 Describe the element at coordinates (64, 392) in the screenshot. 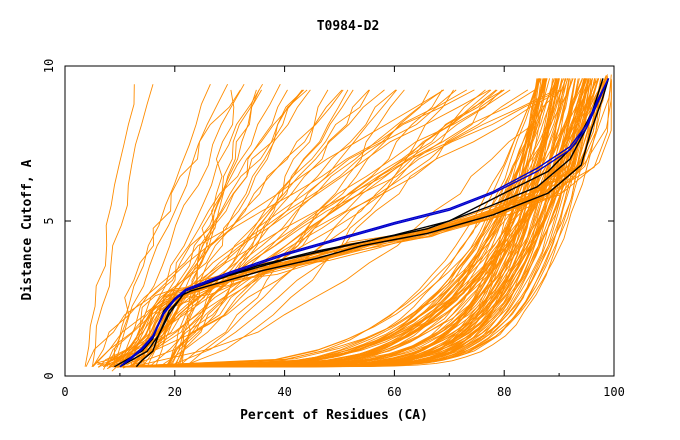

I see `x-tick-label-0: 0` at that location.